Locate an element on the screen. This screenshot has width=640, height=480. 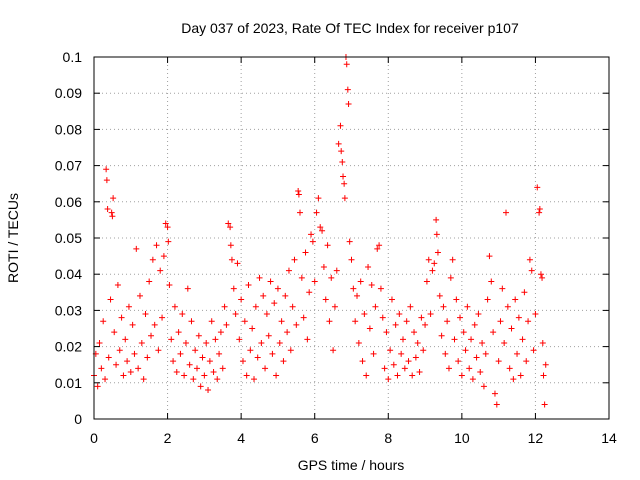
y-tick-label: 0.05 is located at coordinates (68, 238).